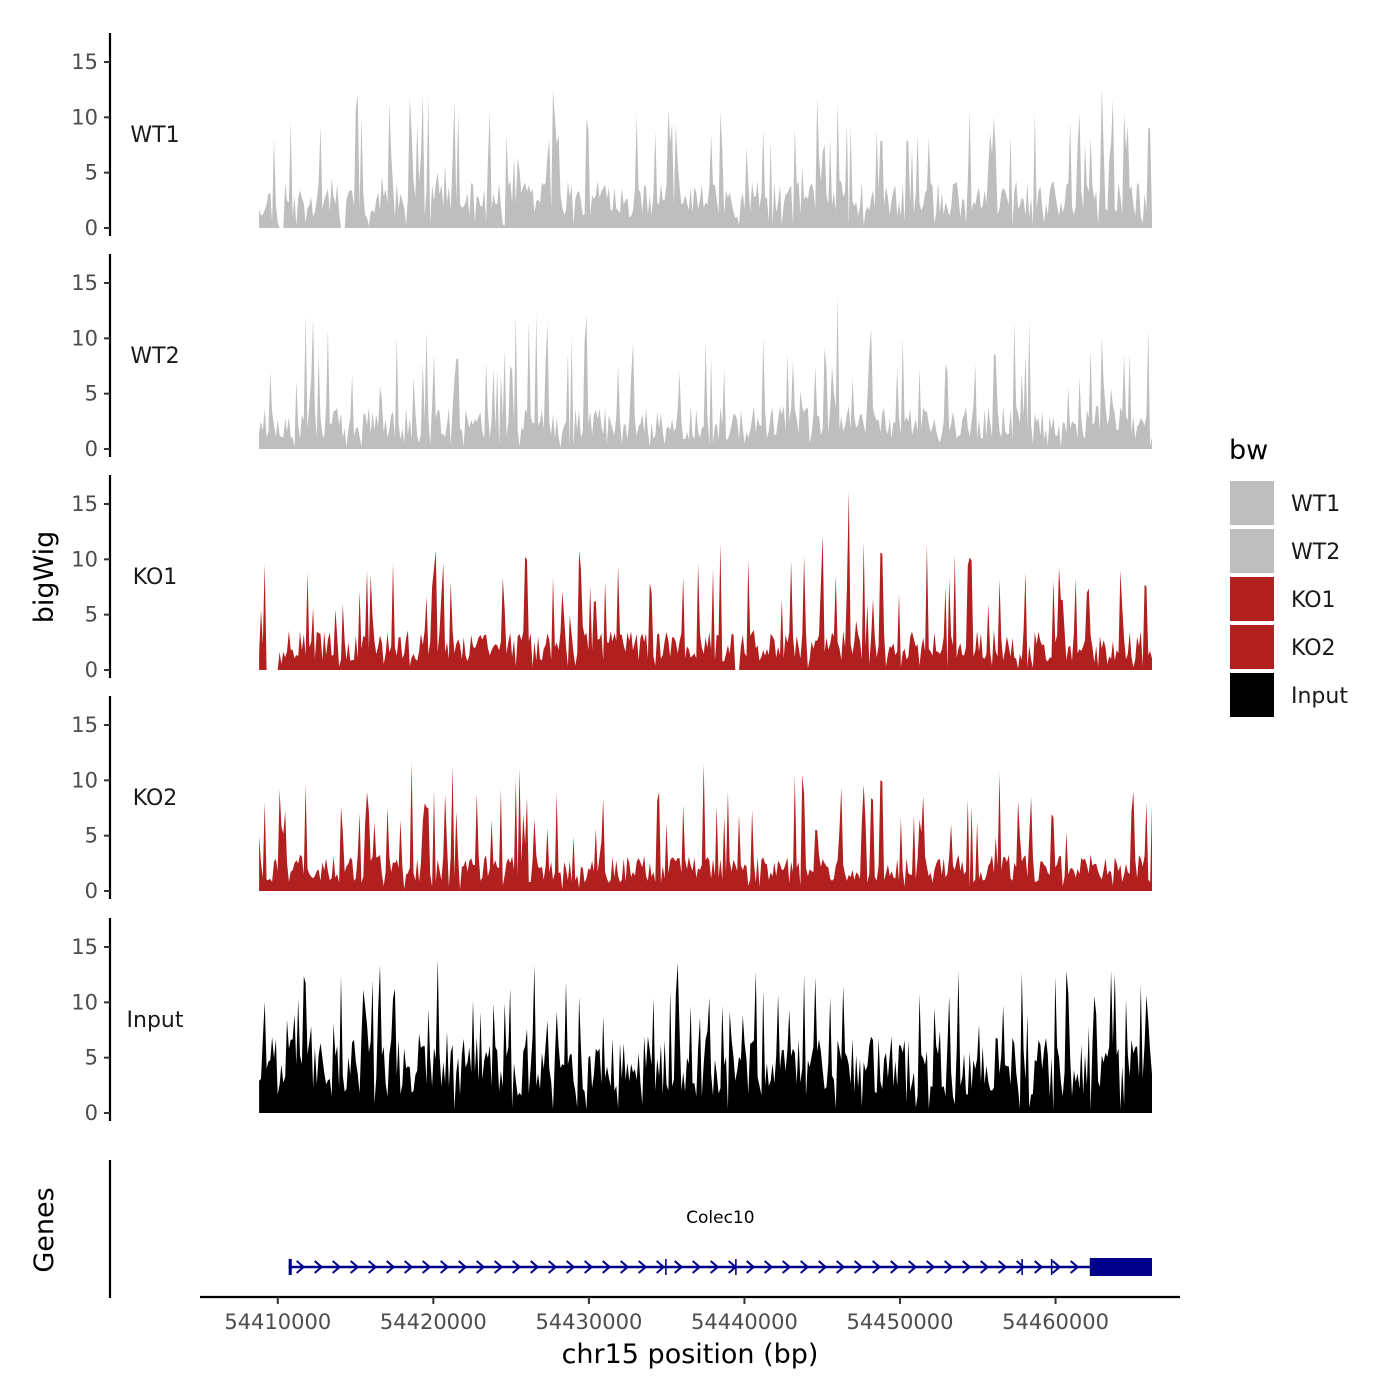 This screenshot has height=1400, width=1400. Describe the element at coordinates (706, 580) in the screenshot. I see `coverage-area-ko1` at that location.